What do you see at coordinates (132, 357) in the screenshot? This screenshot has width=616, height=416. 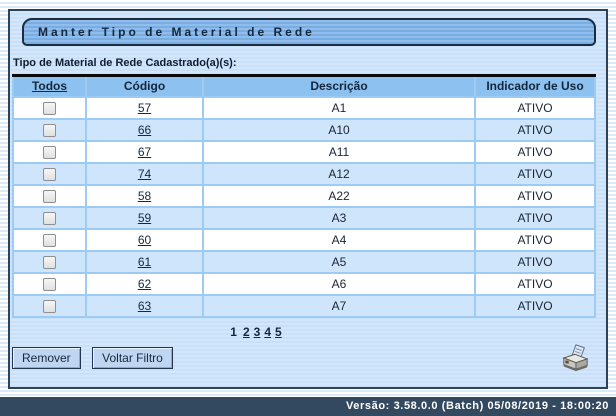 I see `voltar-filtro-button: Voltar Filtro` at bounding box center [132, 357].